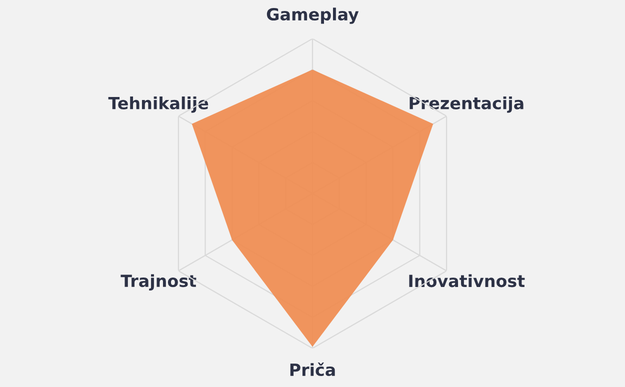 The width and height of the screenshot is (625, 387). I want to click on spoke-label: Priča, so click(312, 369).